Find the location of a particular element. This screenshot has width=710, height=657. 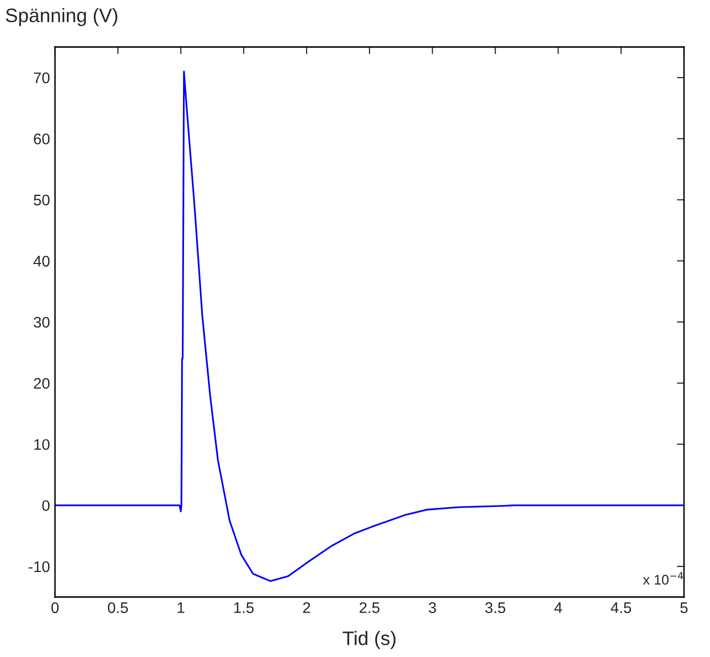

x-tick-label: 2.5 is located at coordinates (370, 608).